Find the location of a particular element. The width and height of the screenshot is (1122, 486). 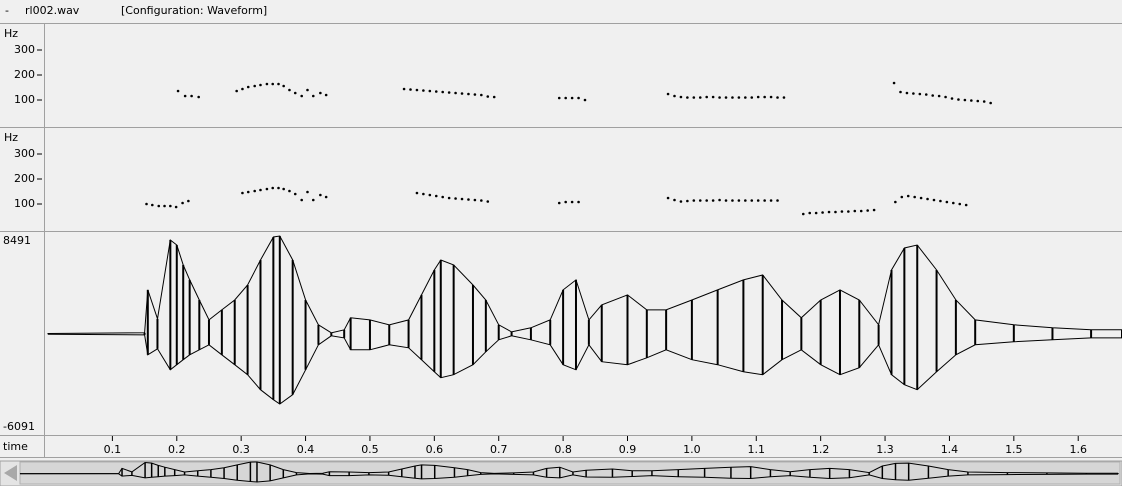

x-tick-label: 1.5 is located at coordinates (1014, 449).